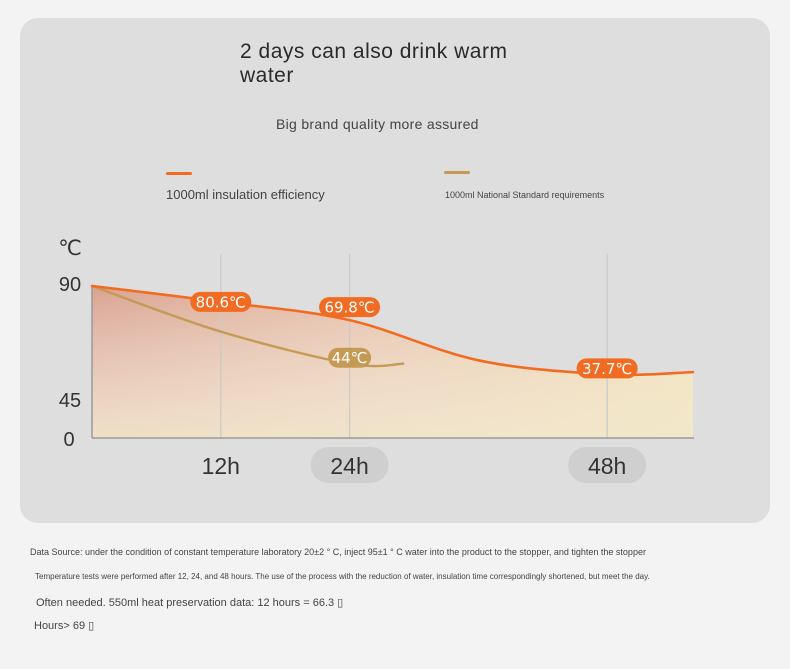 The width and height of the screenshot is (790, 669). What do you see at coordinates (68, 440) in the screenshot?
I see `y-tick-0: 0` at bounding box center [68, 440].